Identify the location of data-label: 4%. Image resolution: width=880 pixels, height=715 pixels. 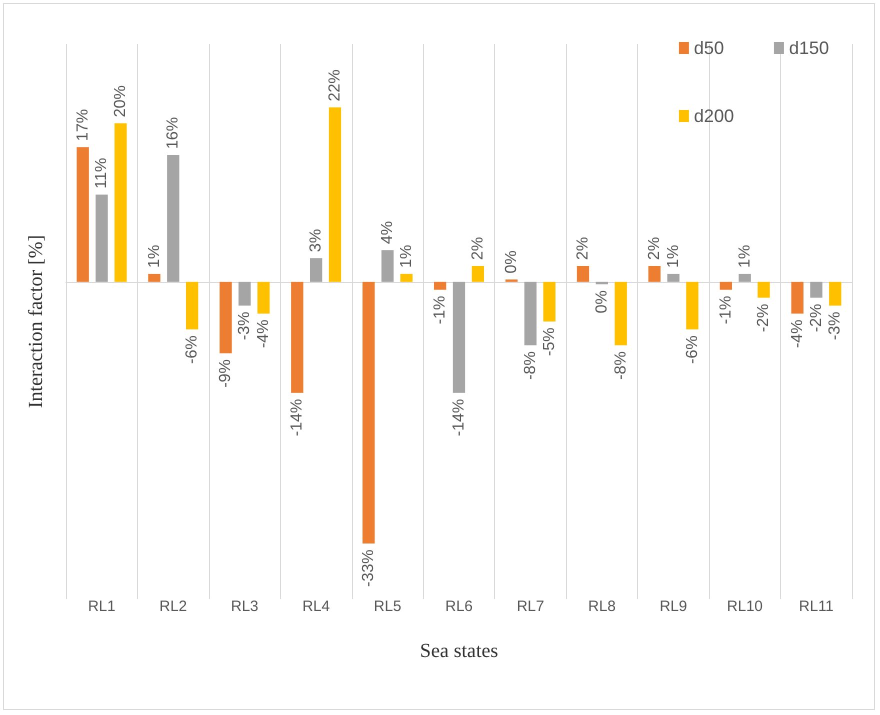
(387, 232).